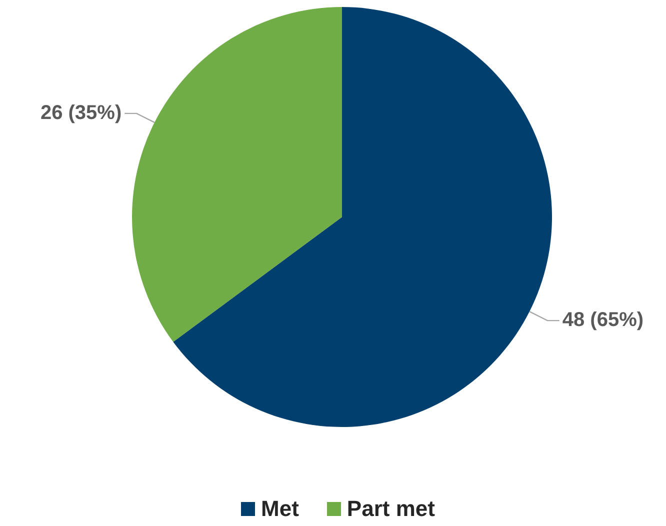  I want to click on data-label: 26 (35%), so click(81, 113).